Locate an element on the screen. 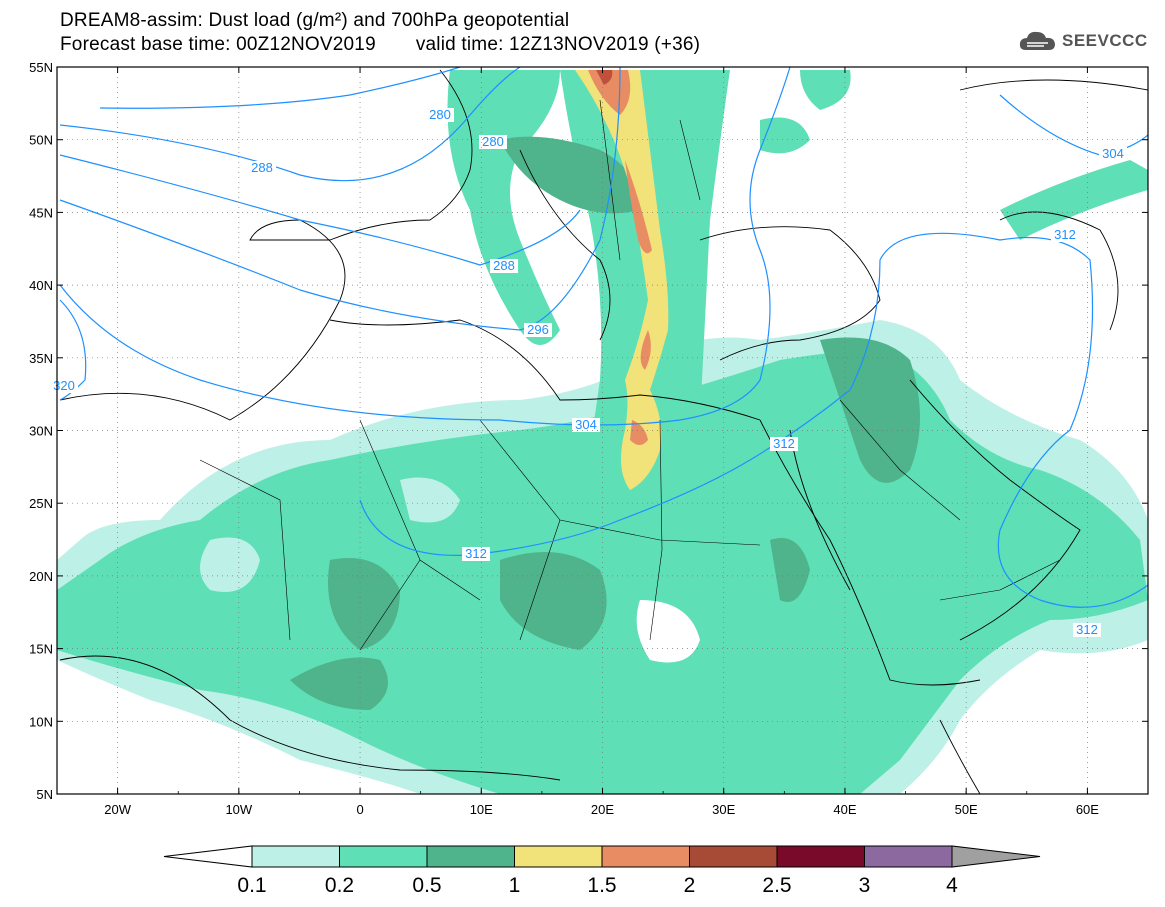  colorbar-label: 0.1 is located at coordinates (251, 885).